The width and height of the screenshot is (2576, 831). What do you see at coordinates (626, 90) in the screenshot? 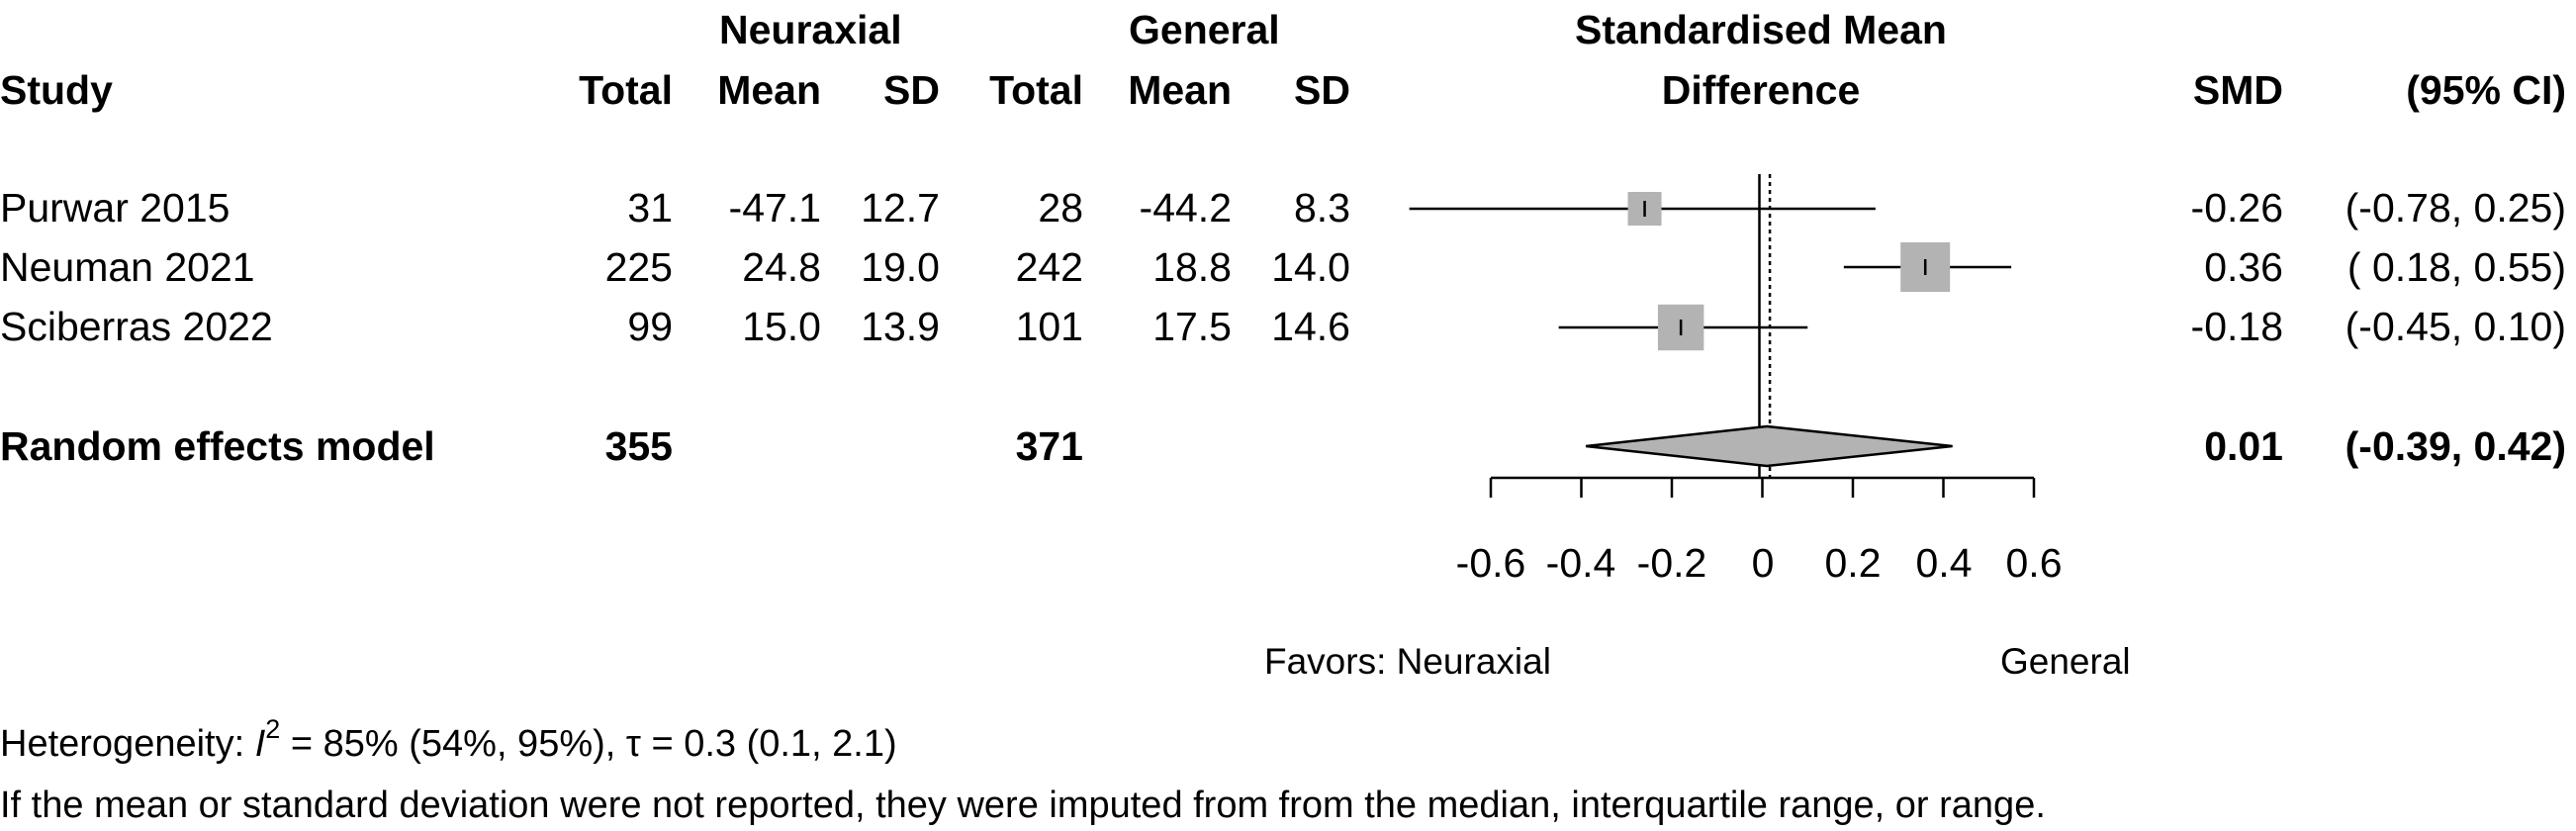
I see `n1-header: Total` at bounding box center [626, 90].